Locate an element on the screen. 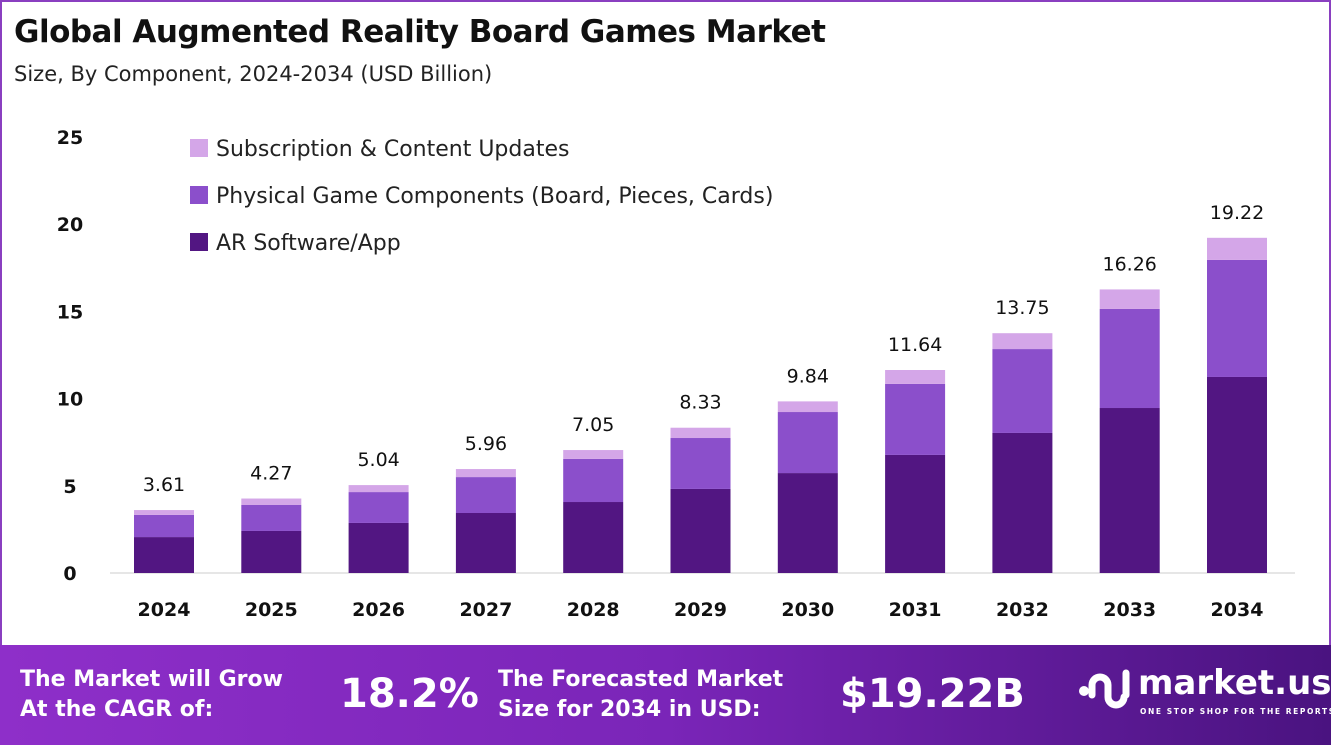  total-label: 11.64 is located at coordinates (915, 345).